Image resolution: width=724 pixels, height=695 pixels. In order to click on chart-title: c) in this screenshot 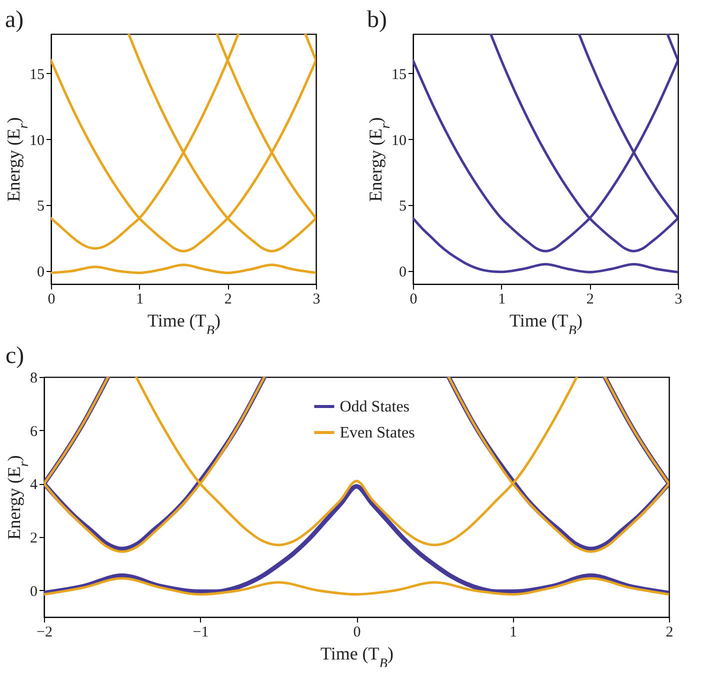, I will do `click(15, 356)`.